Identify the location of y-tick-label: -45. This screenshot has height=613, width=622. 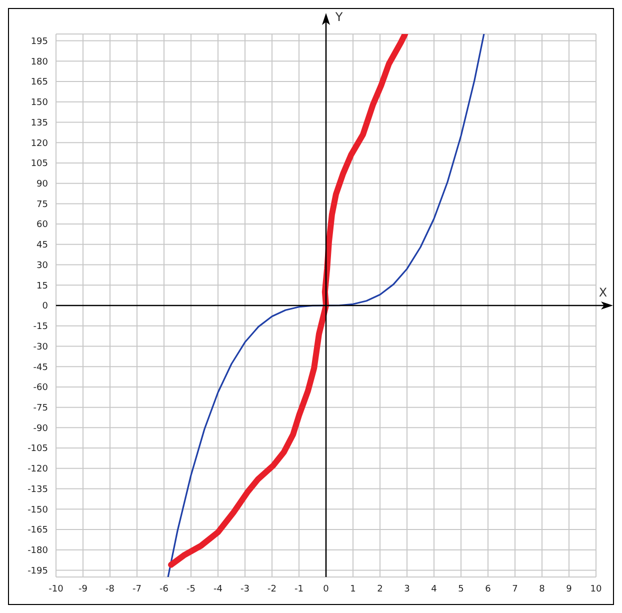
(40, 367).